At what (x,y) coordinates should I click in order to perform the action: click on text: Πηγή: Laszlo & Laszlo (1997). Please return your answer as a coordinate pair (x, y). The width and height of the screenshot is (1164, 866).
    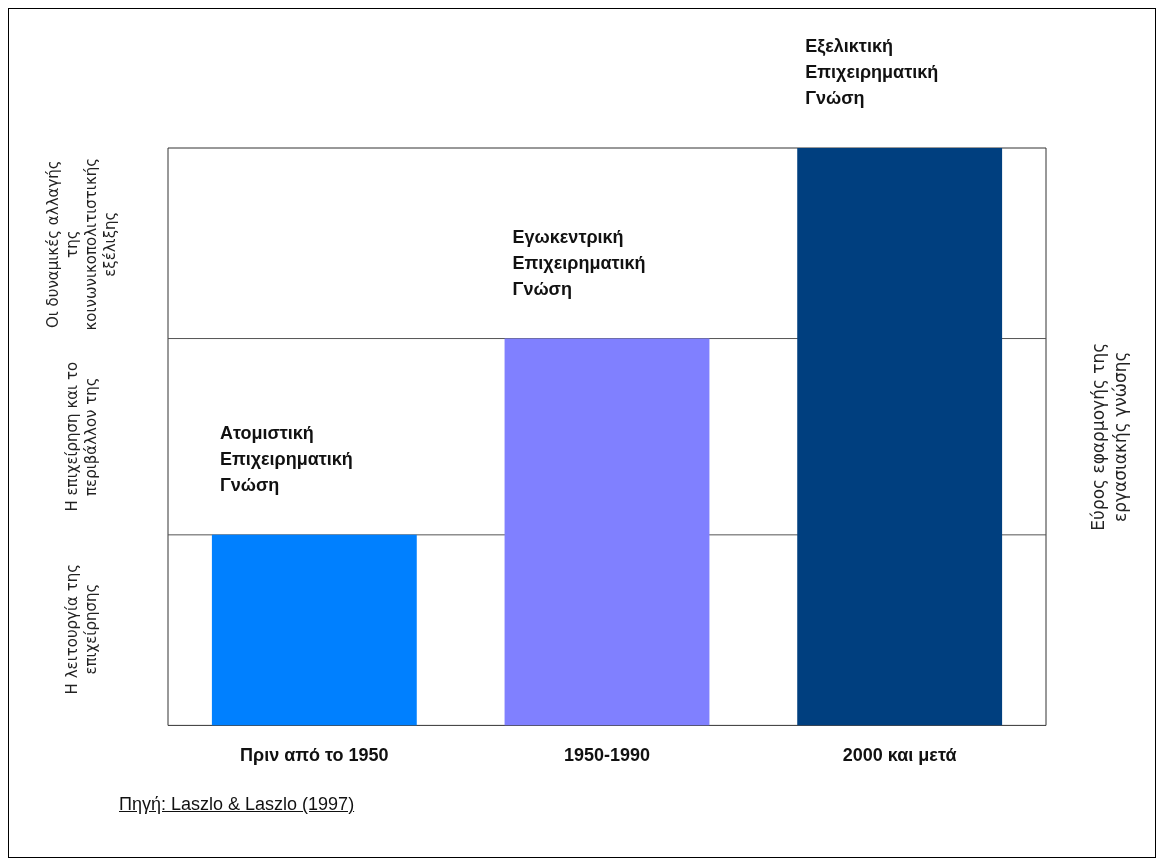
    Looking at the image, I should click on (237, 804).